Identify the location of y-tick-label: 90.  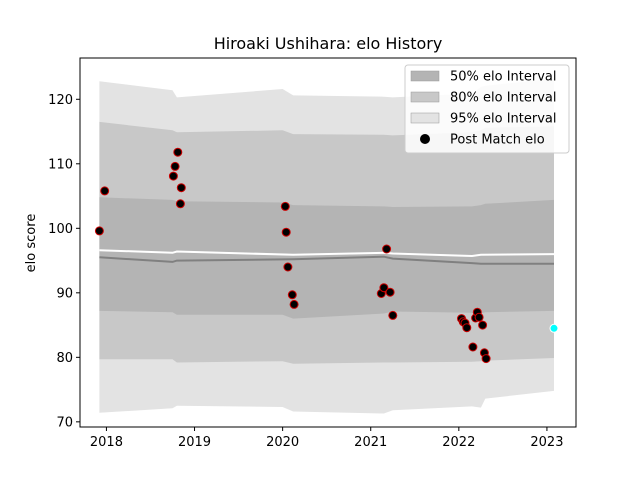
(64, 293).